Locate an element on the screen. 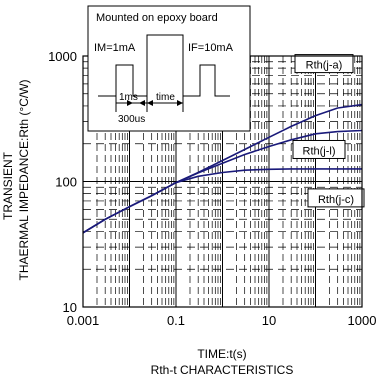 The height and width of the screenshot is (380, 379). y-tick-labels: 1000 100 10 is located at coordinates (62, 182).